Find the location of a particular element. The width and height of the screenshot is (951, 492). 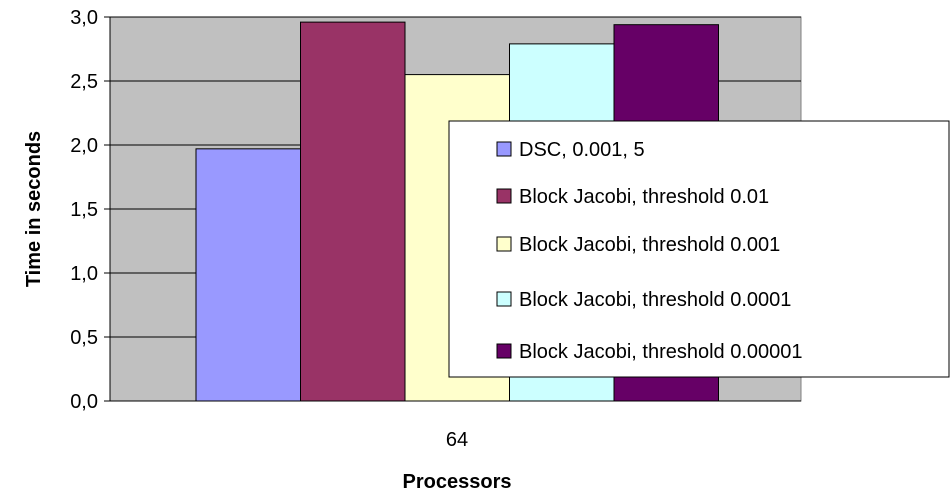

legend-label: Block Jacobi, threshold 0.01 is located at coordinates (644, 197).